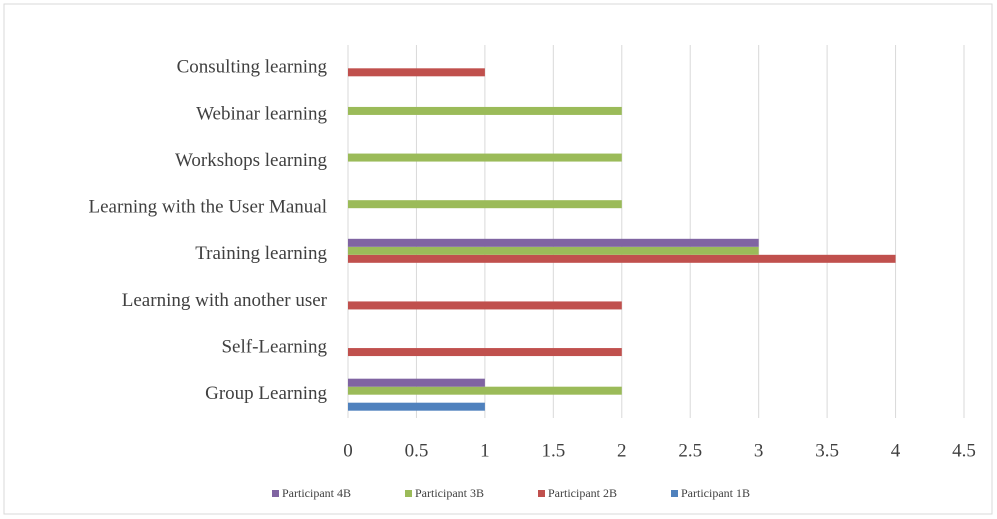 The height and width of the screenshot is (519, 997). I want to click on y-tick-label: Learning with the User Manual, so click(208, 207).